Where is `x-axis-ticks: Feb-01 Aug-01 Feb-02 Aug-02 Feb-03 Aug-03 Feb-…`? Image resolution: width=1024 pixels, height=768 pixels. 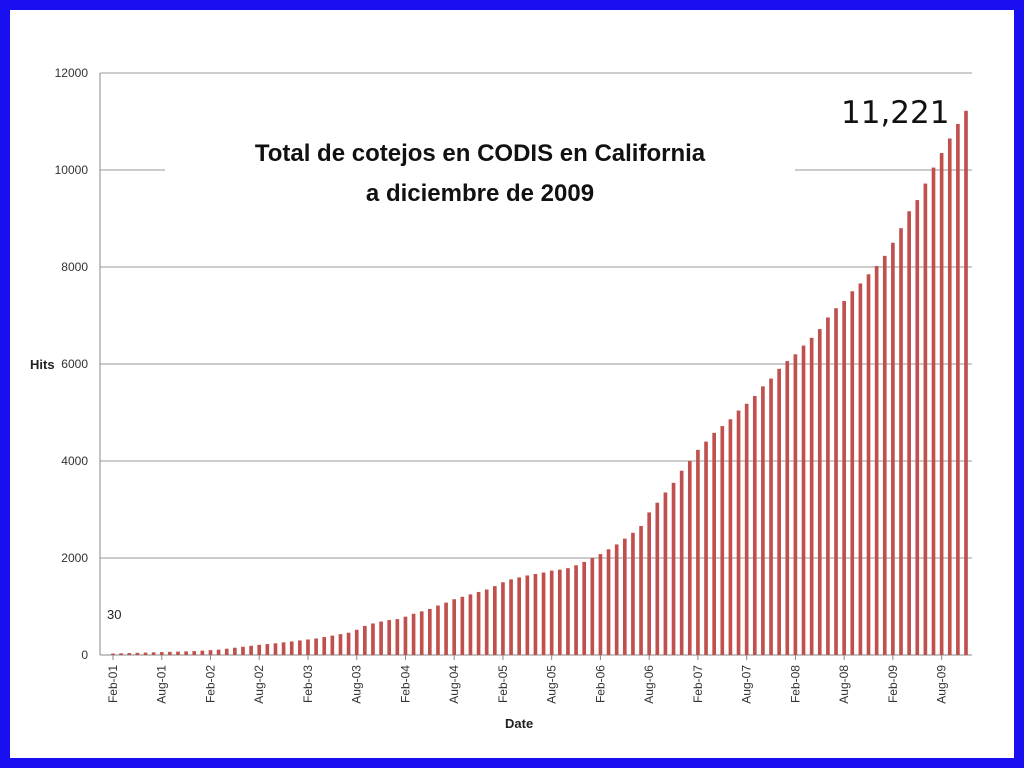 x-axis-ticks: Feb-01 Aug-01 Feb-02 Aug-02 Feb-03 Aug-03 Feb-… is located at coordinates (527, 679).